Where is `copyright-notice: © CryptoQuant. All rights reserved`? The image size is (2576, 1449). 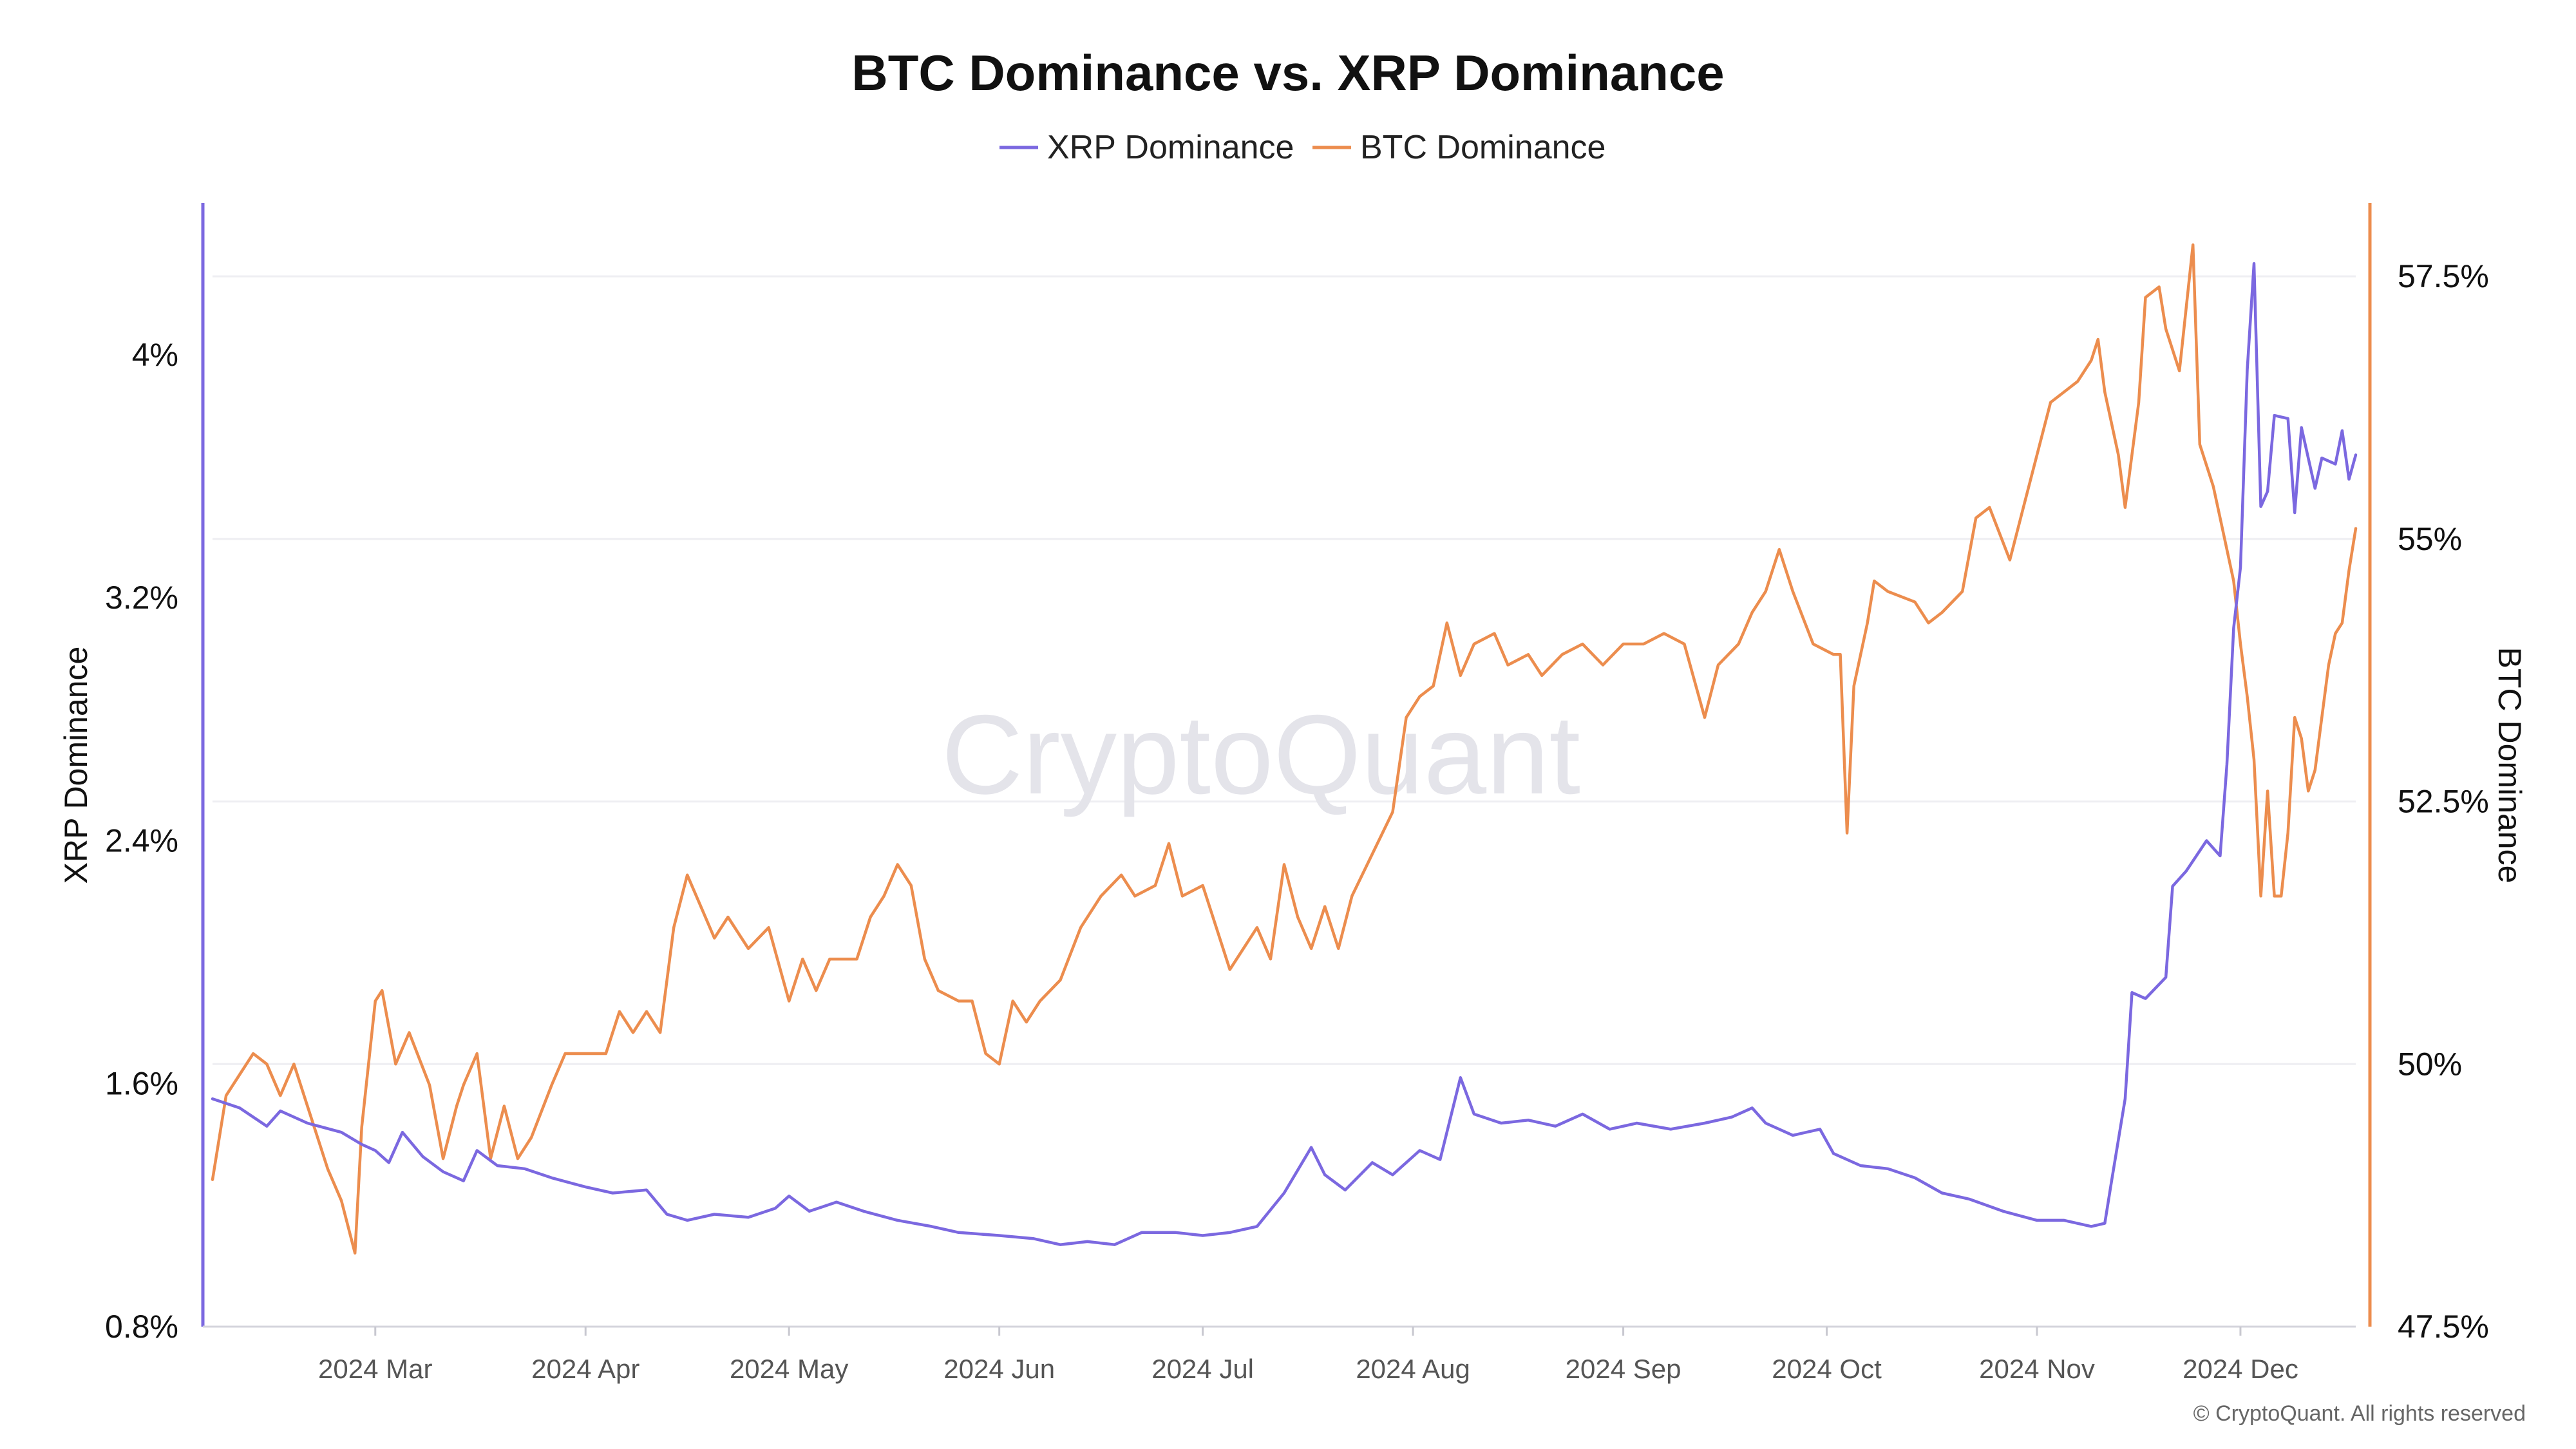 copyright-notice: © CryptoQuant. All rights reserved is located at coordinates (2359, 1413).